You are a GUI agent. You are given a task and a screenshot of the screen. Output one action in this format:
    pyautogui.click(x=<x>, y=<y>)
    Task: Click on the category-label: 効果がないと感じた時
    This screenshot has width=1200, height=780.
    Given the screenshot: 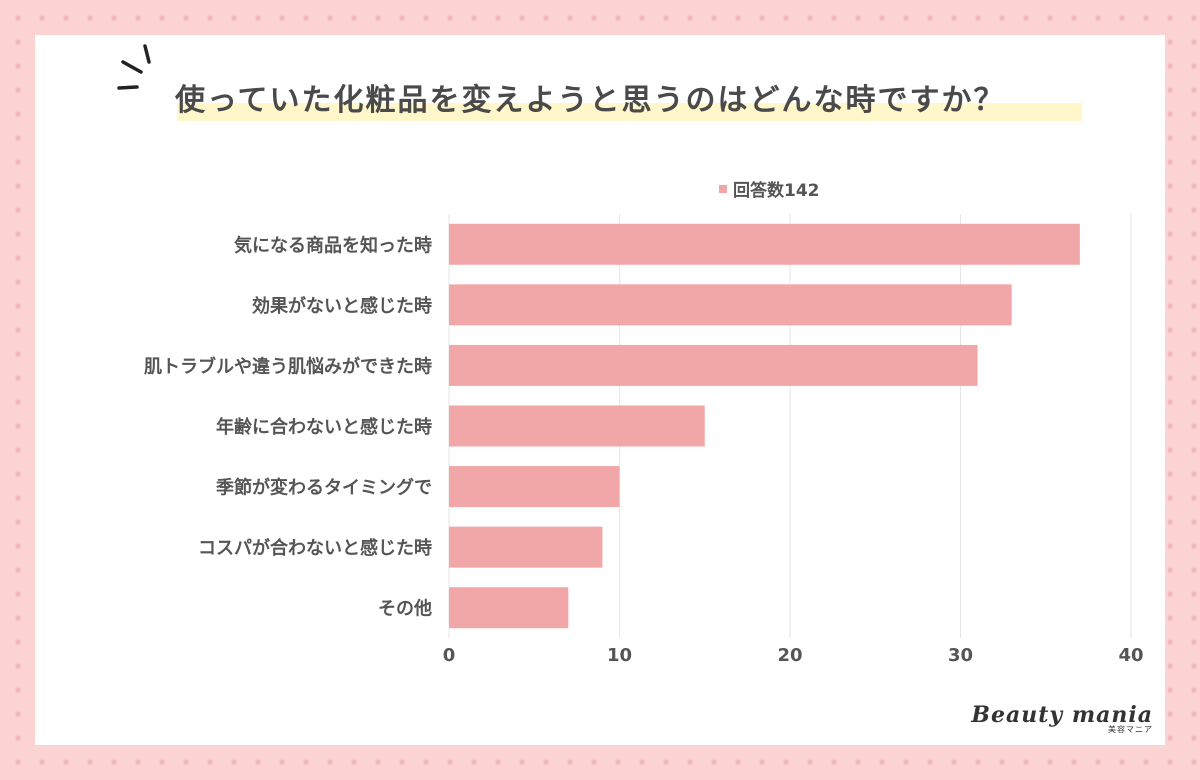 What is the action you would take?
    pyautogui.click(x=342, y=306)
    